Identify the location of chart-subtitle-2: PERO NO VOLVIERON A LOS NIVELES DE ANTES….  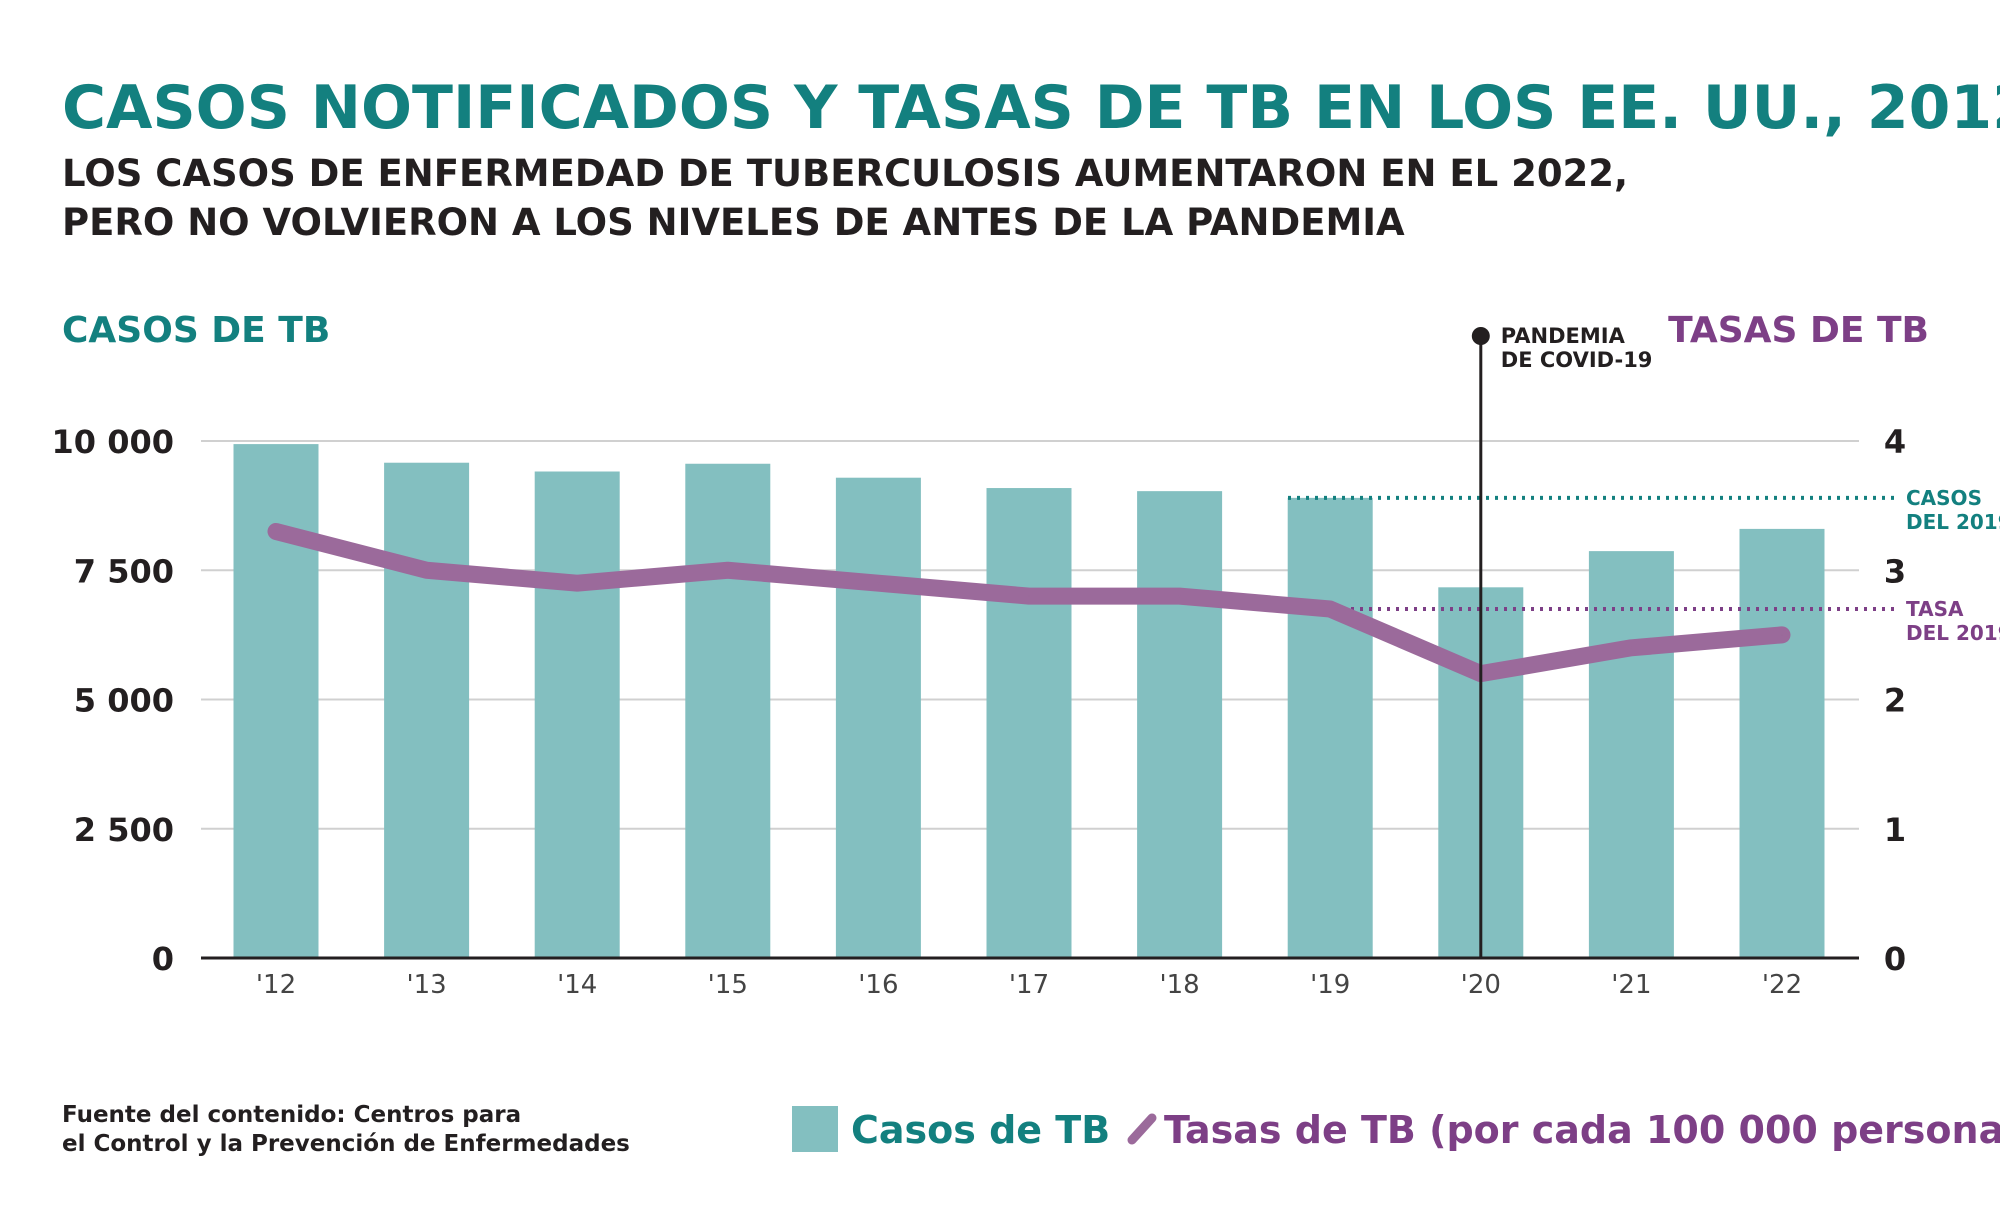
(733, 222).